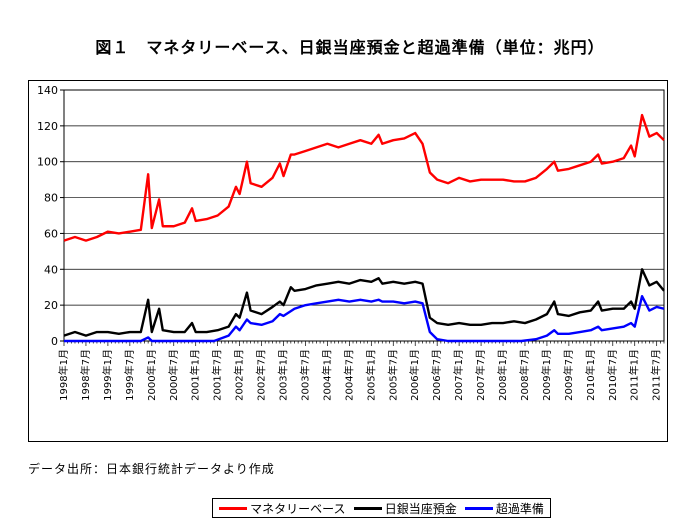 The image size is (700, 518). I want to click on legend: マネタリーベース 日銀当座預金 超過準備, so click(381, 508).